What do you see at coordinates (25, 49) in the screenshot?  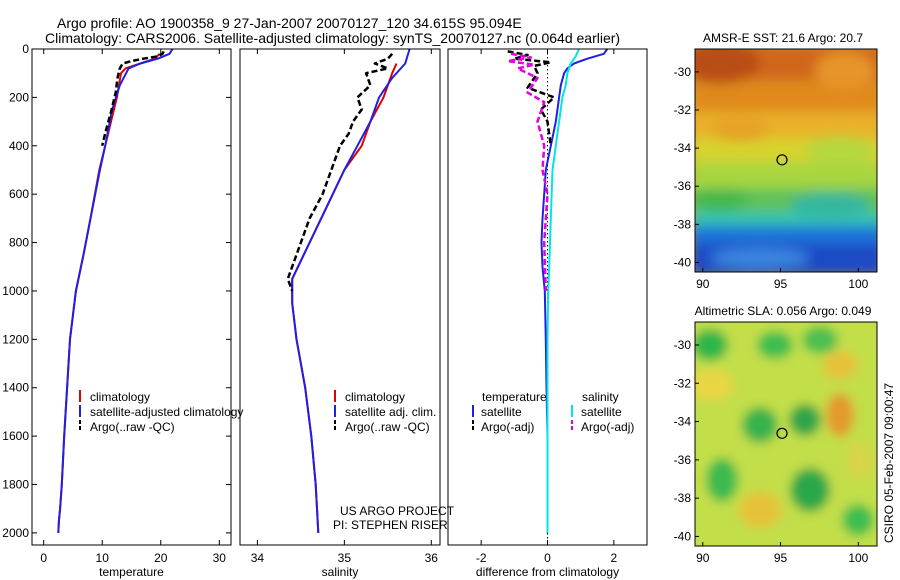 I see `y-tick-label: 0` at bounding box center [25, 49].